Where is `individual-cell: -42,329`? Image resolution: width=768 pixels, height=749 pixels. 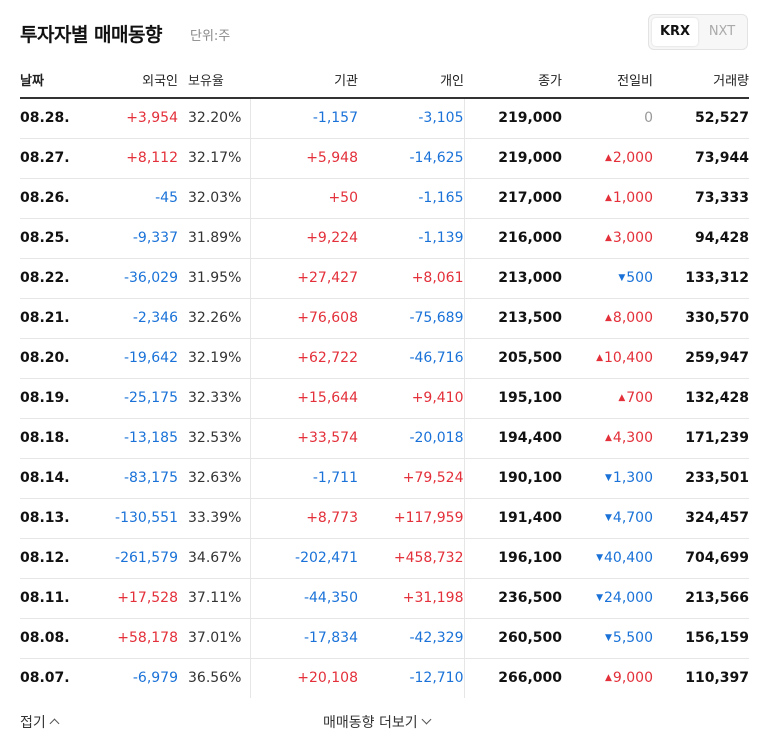
individual-cell: -42,329 is located at coordinates (411, 638).